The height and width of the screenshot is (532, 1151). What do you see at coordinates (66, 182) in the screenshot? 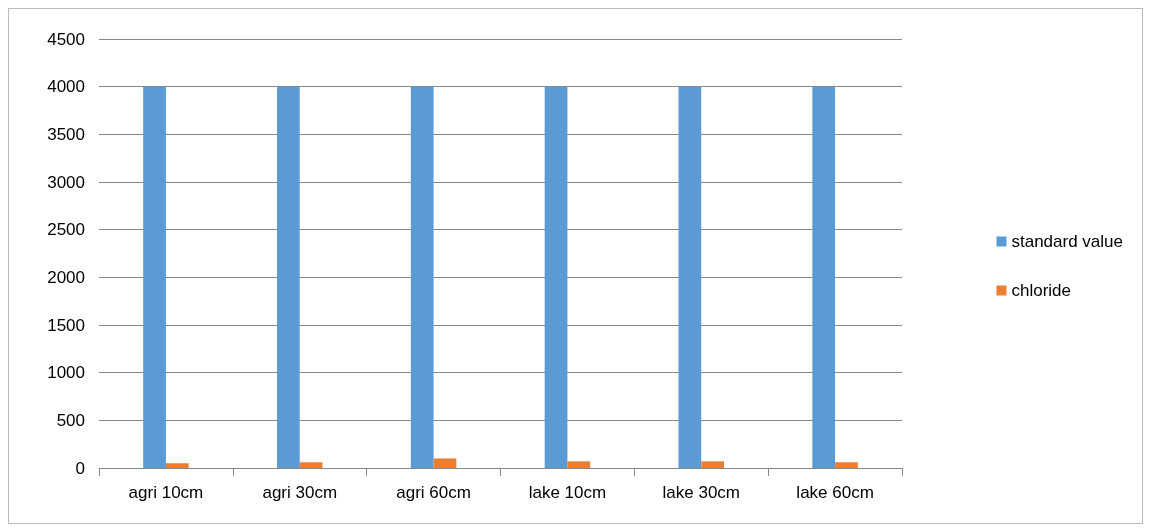
I see `y-tick-label: 3000` at bounding box center [66, 182].